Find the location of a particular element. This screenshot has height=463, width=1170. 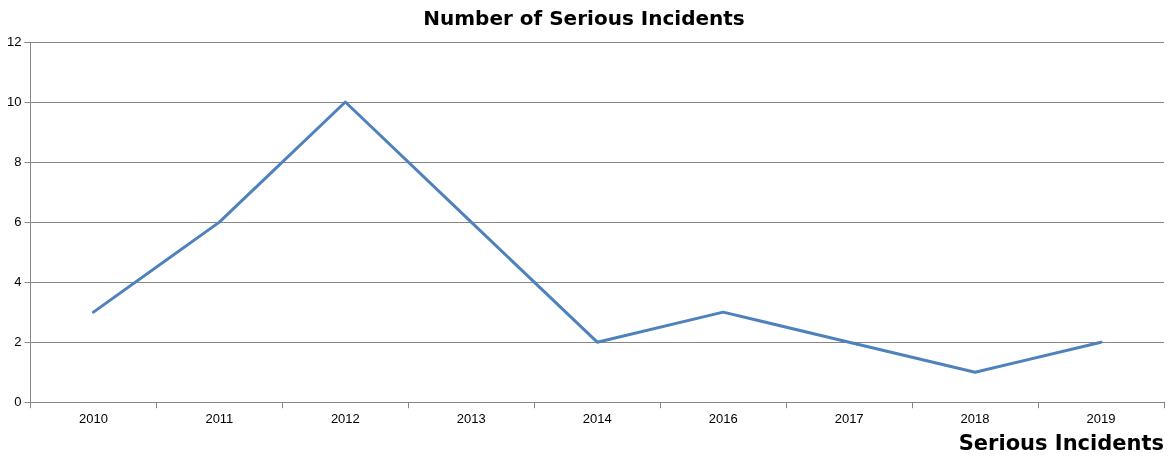

x-tick-label: 2013 is located at coordinates (471, 418).